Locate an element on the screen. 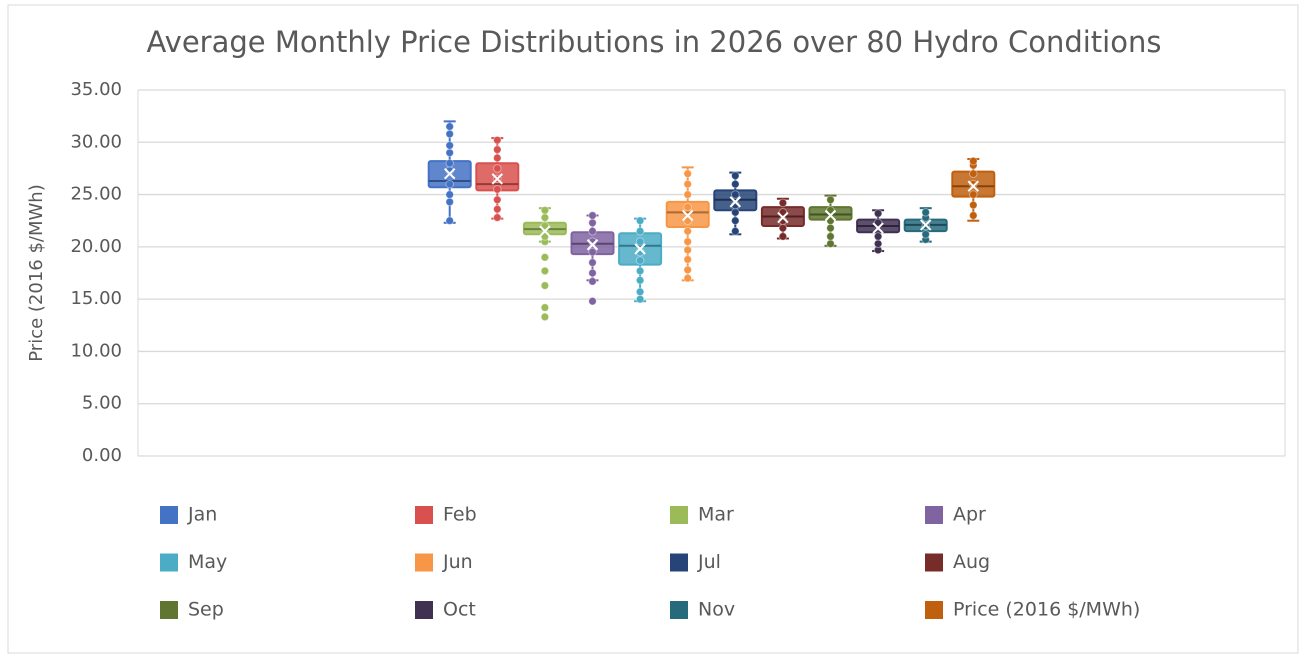 Image resolution: width=1300 pixels, height=654 pixels. legend-label: Apr is located at coordinates (969, 515).